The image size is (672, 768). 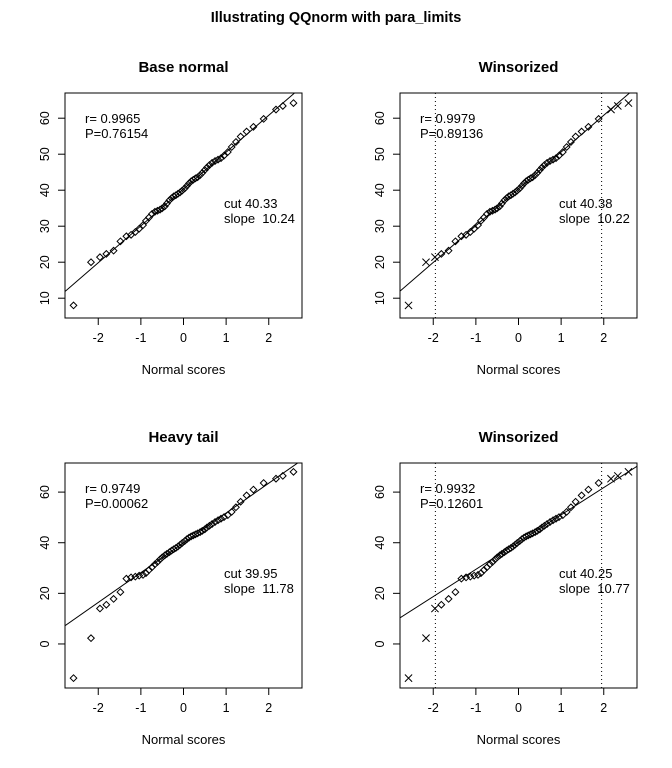 What do you see at coordinates (251, 203) in the screenshot?
I see `cut-value-label: cut 40.33` at bounding box center [251, 203].